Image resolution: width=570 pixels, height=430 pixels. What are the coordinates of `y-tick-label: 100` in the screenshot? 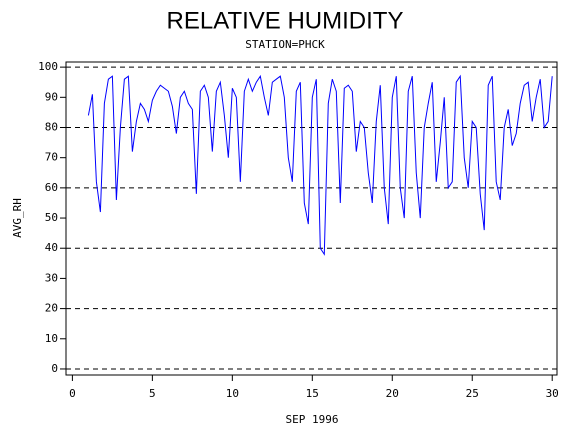 It's located at (48, 66).